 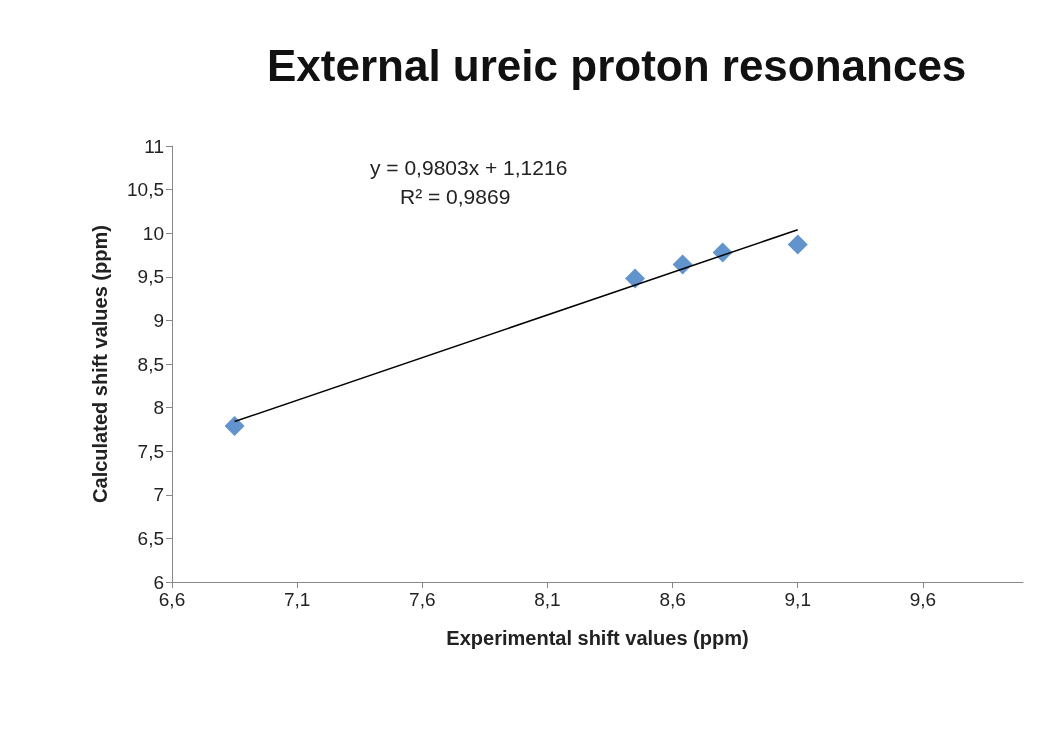 I want to click on y-tick-label: 7,5, so click(x=150, y=451).